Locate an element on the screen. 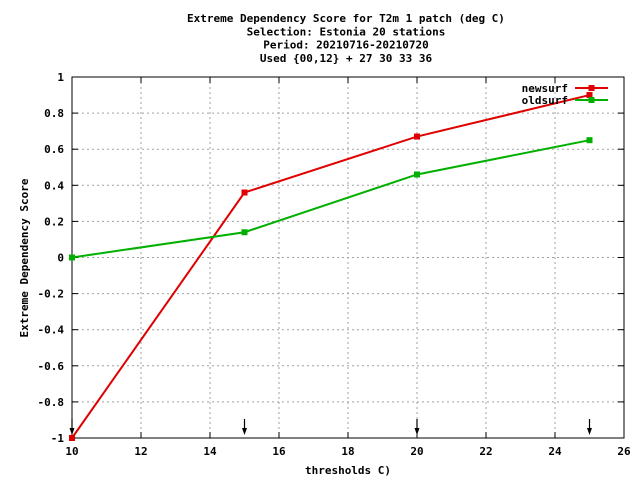  y-tick-label: 0.6 is located at coordinates (54, 149).